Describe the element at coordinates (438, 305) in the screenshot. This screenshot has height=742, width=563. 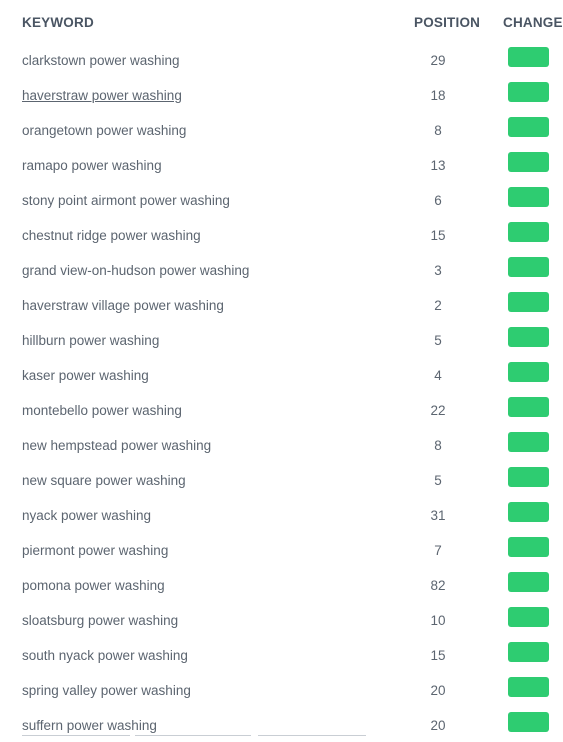
I see `position-value: 2` at that location.